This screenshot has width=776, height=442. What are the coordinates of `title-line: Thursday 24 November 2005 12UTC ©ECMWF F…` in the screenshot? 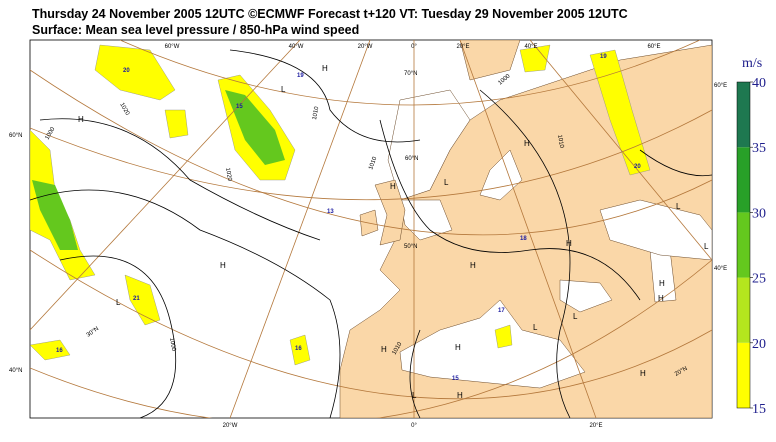 It's located at (330, 14).